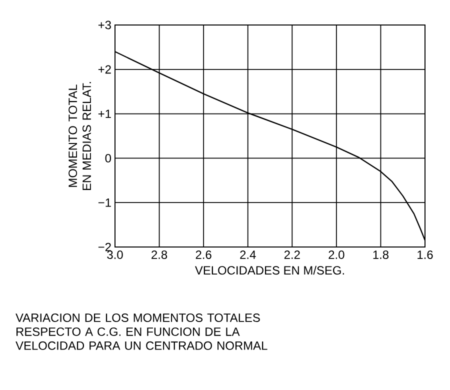 The width and height of the screenshot is (450, 390). I want to click on x-tick-label: 3.0, so click(115, 254).